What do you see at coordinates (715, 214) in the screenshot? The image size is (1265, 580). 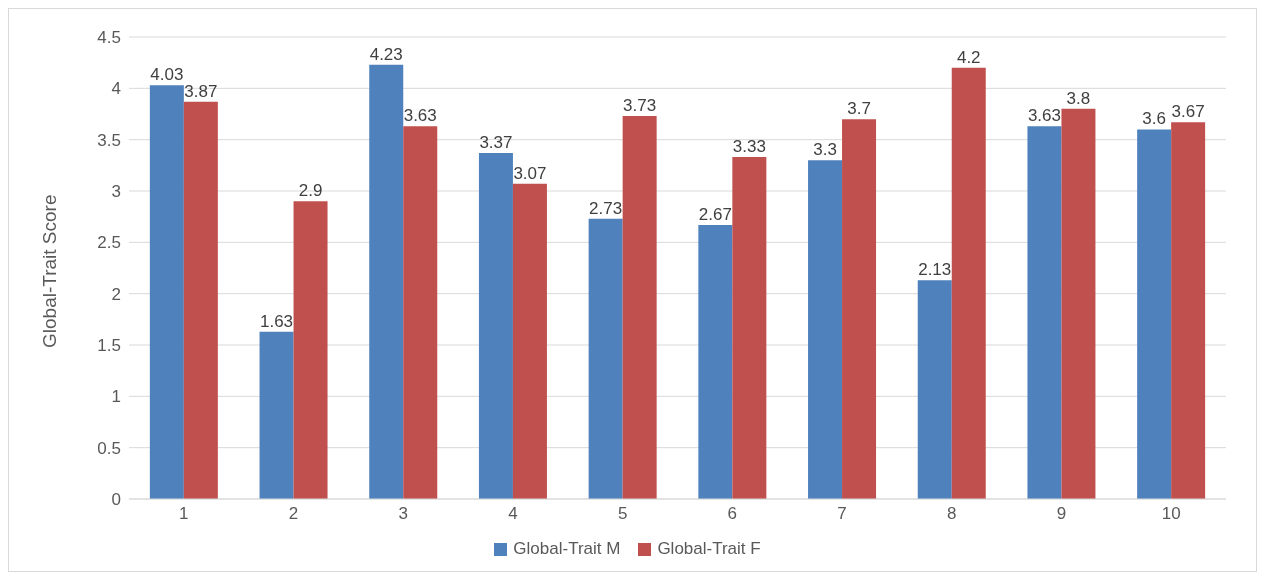 I see `data-label: 2.67` at bounding box center [715, 214].